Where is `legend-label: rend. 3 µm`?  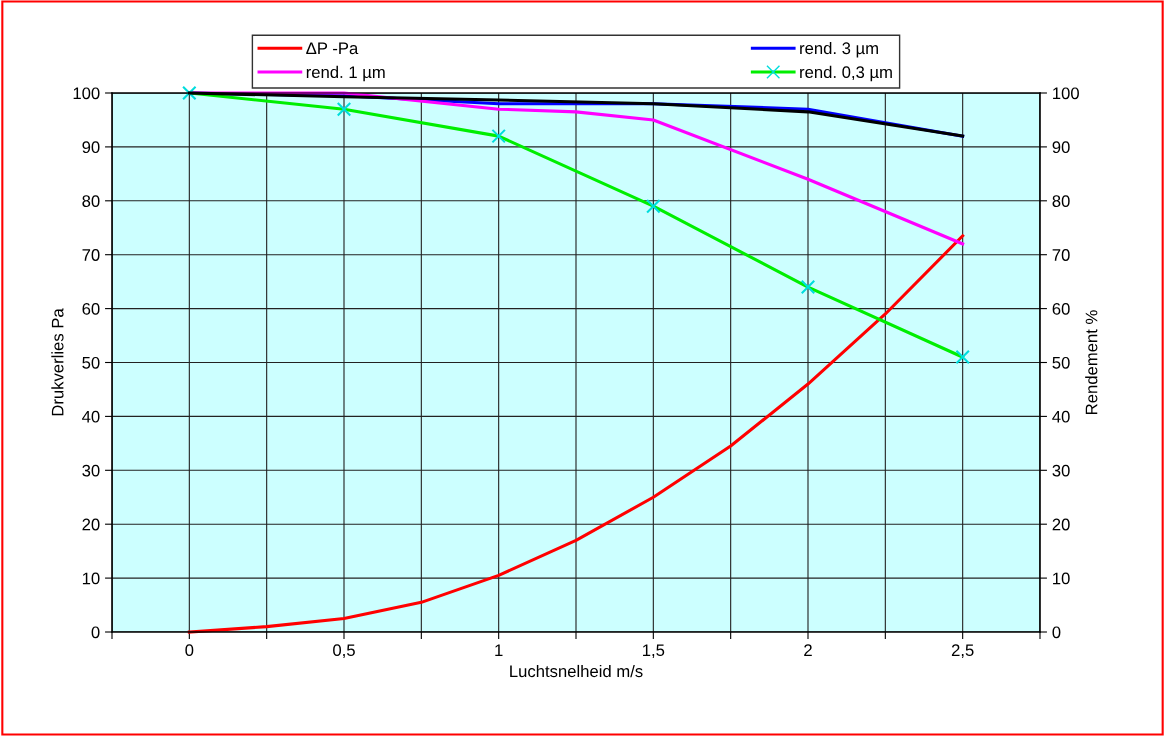
legend-label: rend. 3 µm is located at coordinates (839, 49).